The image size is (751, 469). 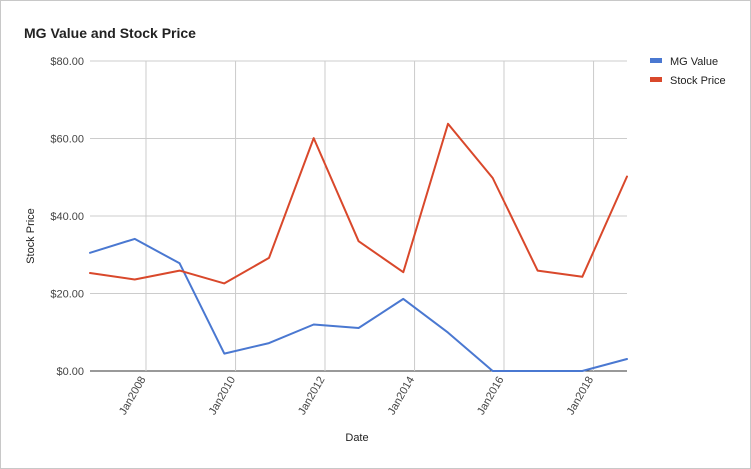 I want to click on legend: MG Value Stock Price, so click(x=688, y=71).